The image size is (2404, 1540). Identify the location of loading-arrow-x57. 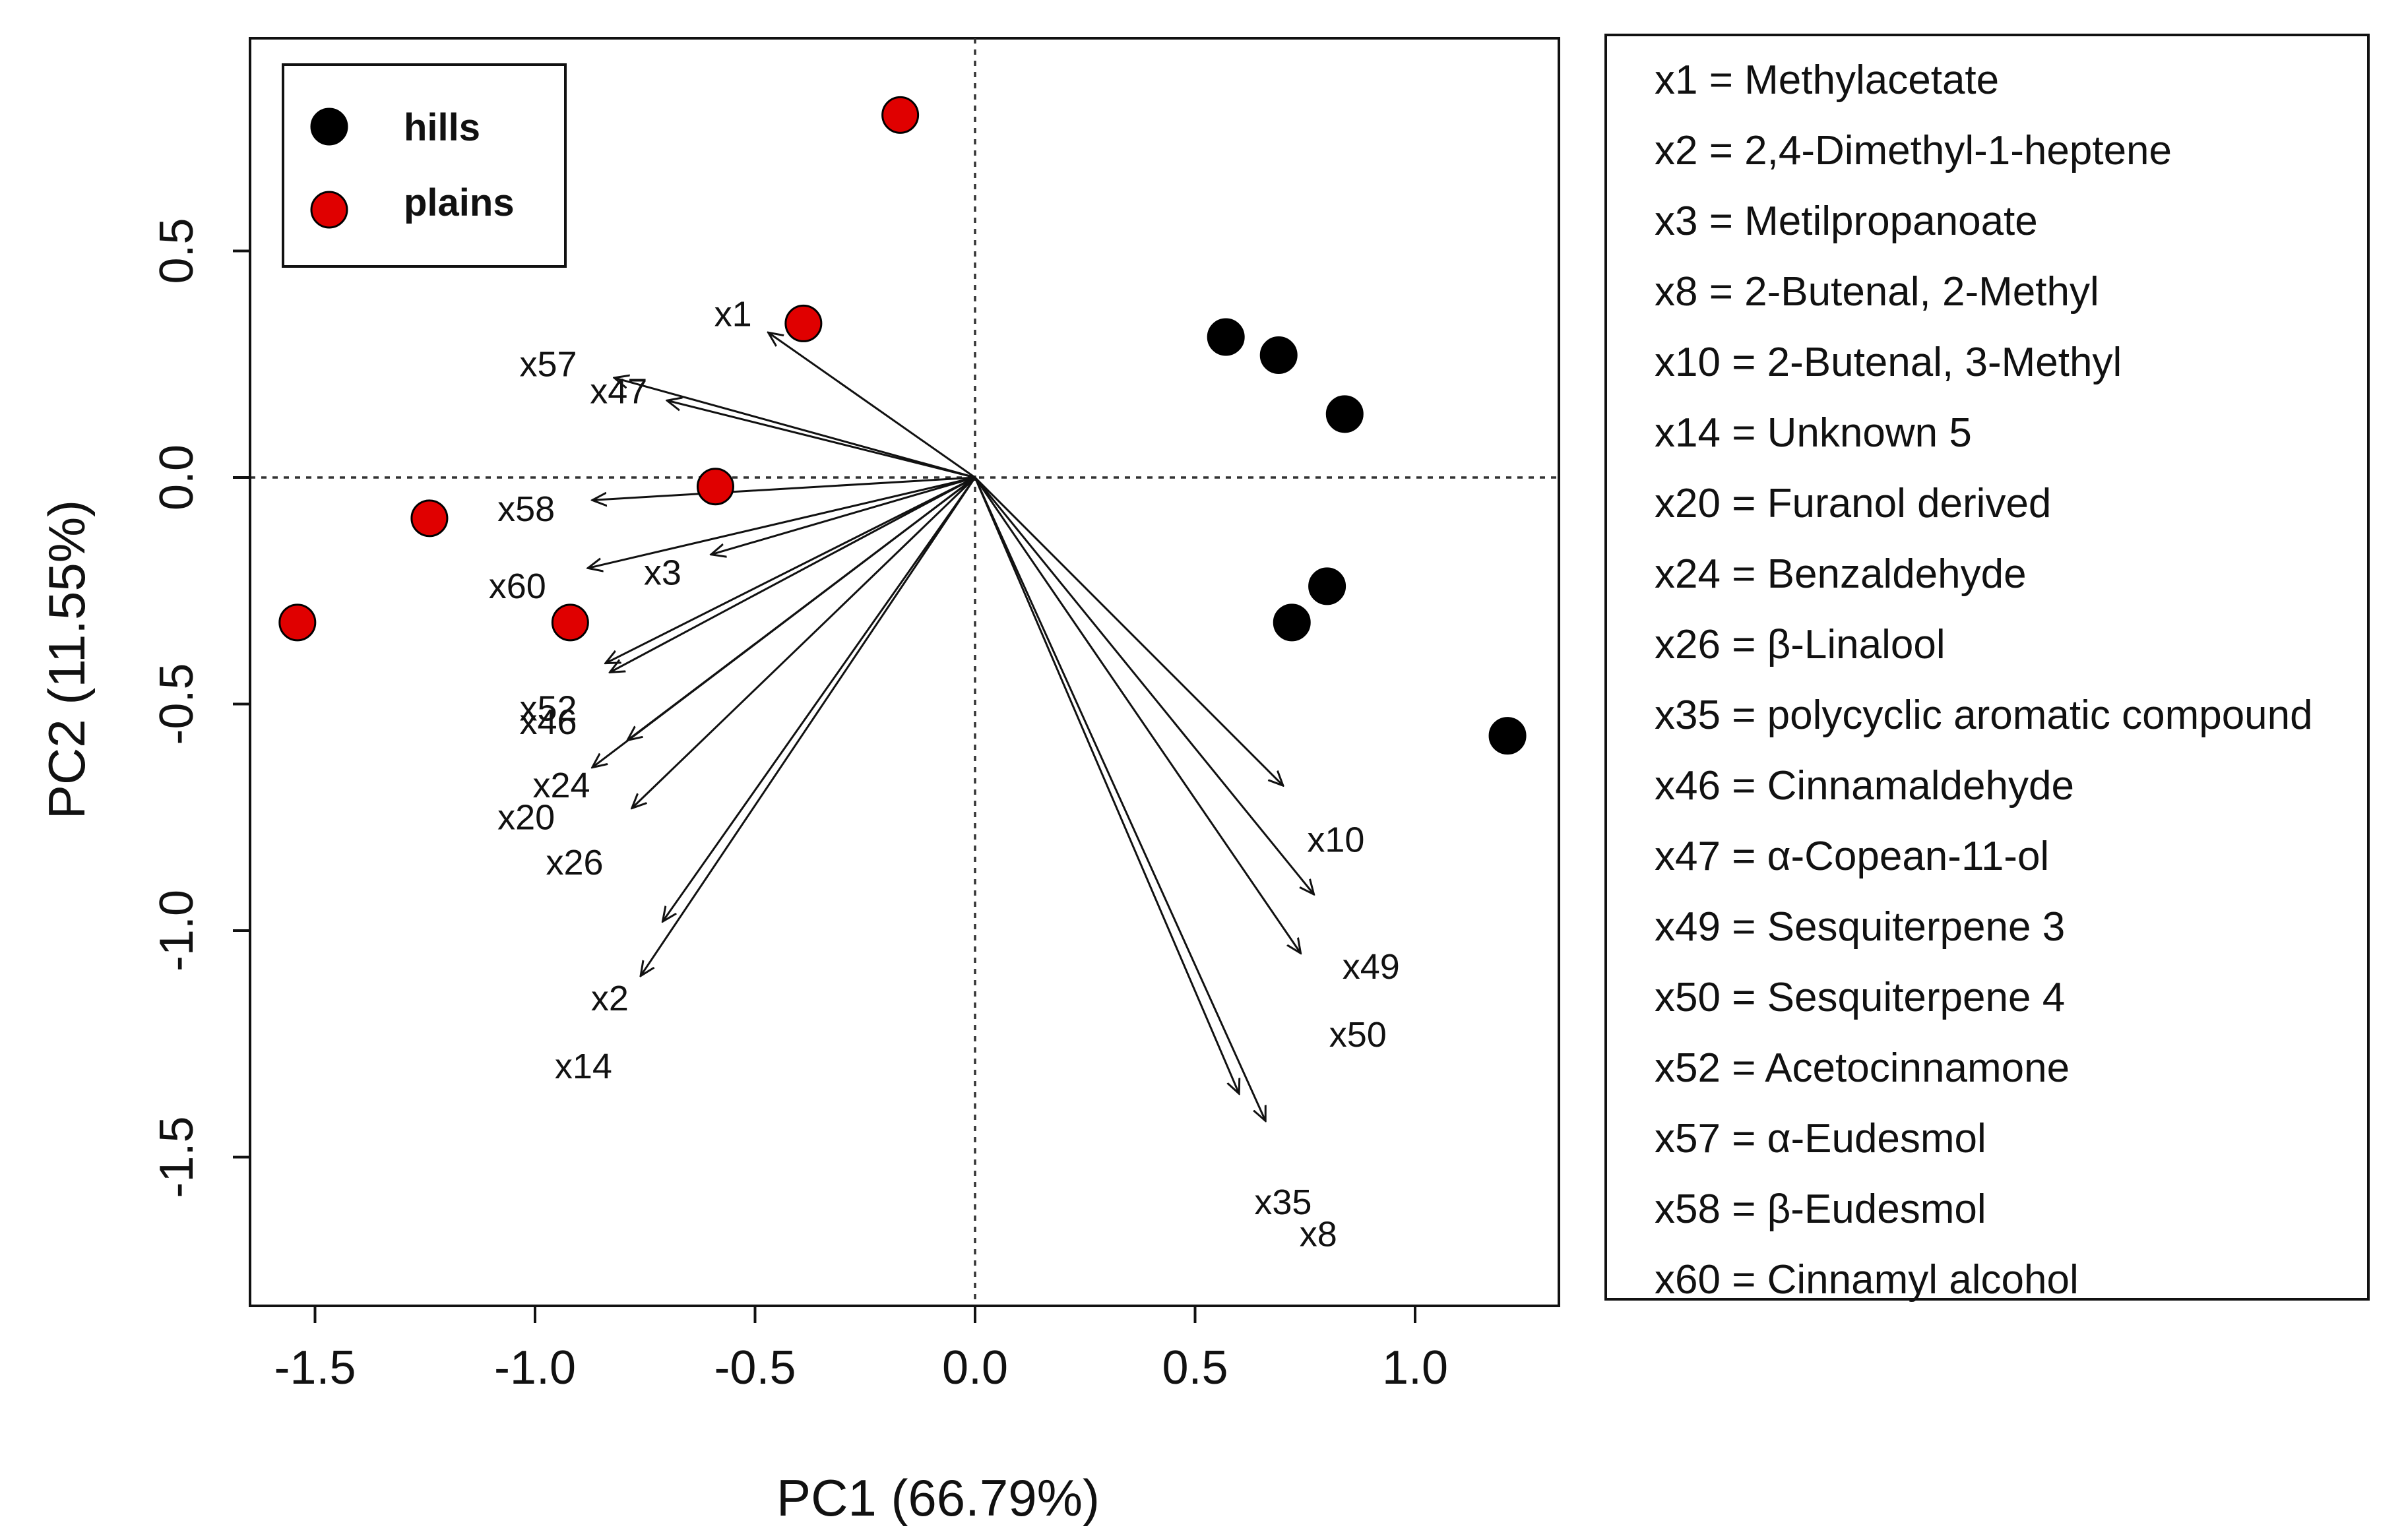
(795, 428).